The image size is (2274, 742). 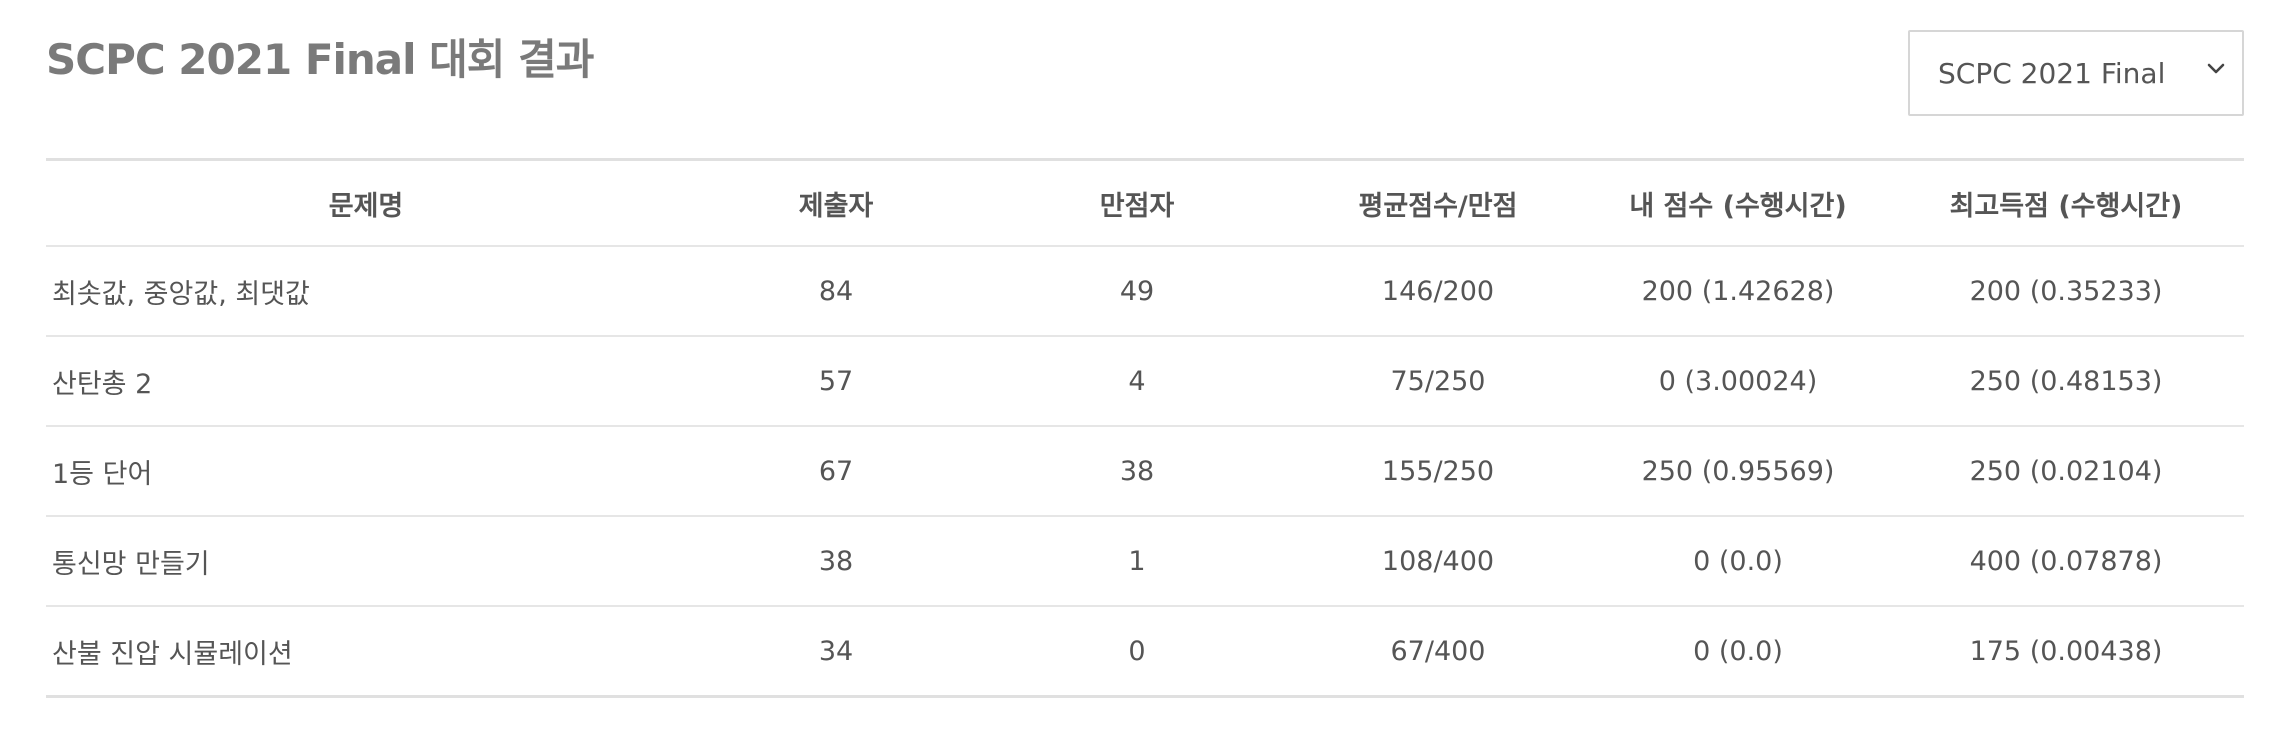 I want to click on cell-top-score: 175 (0.00438), so click(x=2066, y=651).